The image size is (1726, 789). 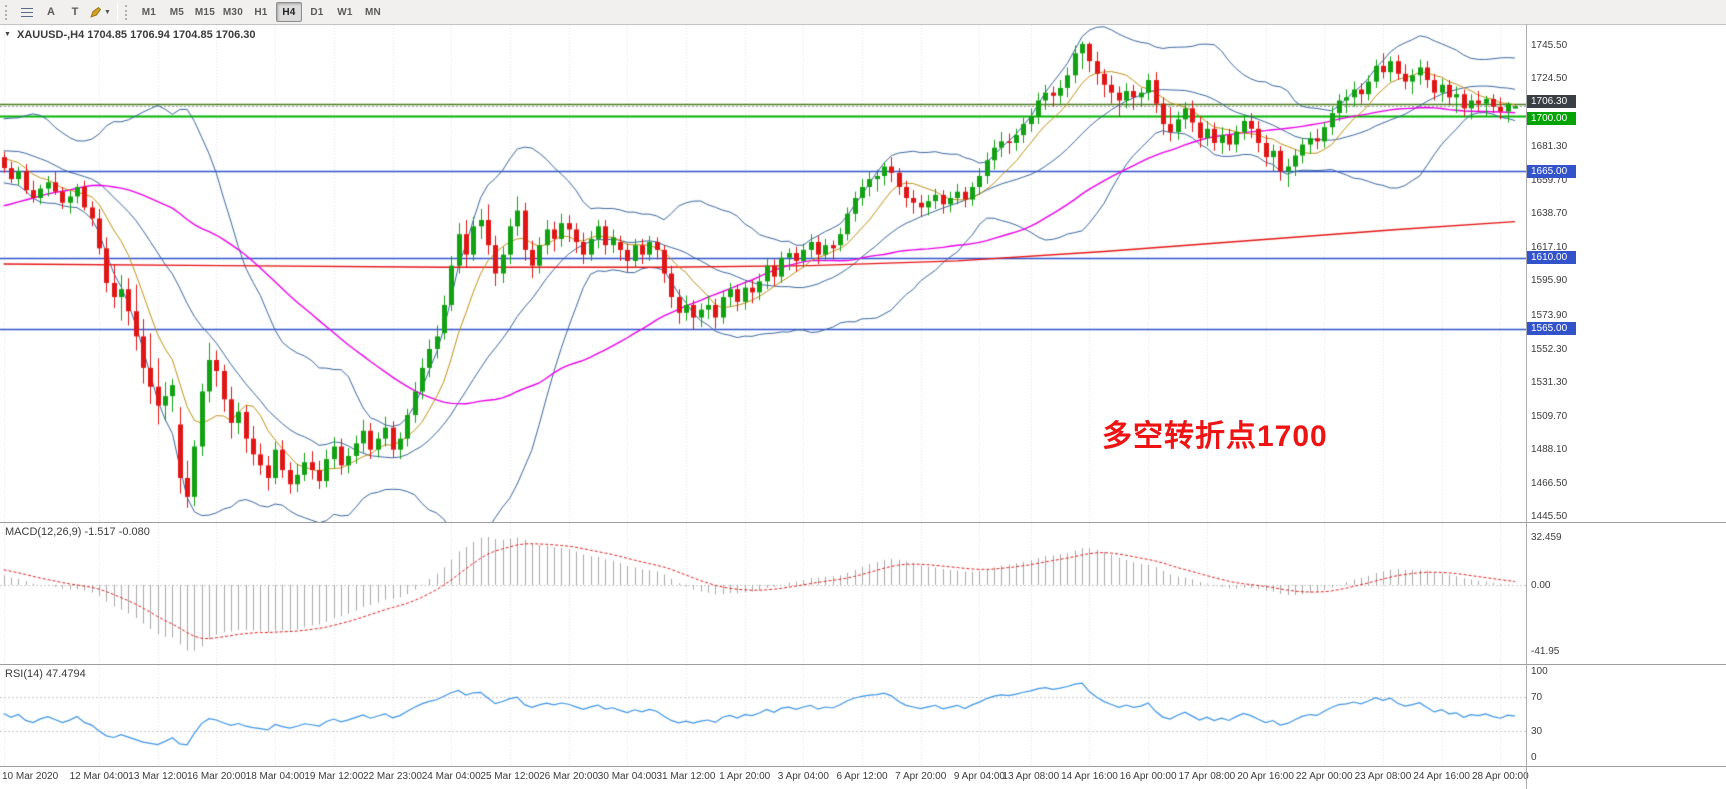 What do you see at coordinates (1383, 776) in the screenshot?
I see `time-axis-label: 23 Apr 08:00` at bounding box center [1383, 776].